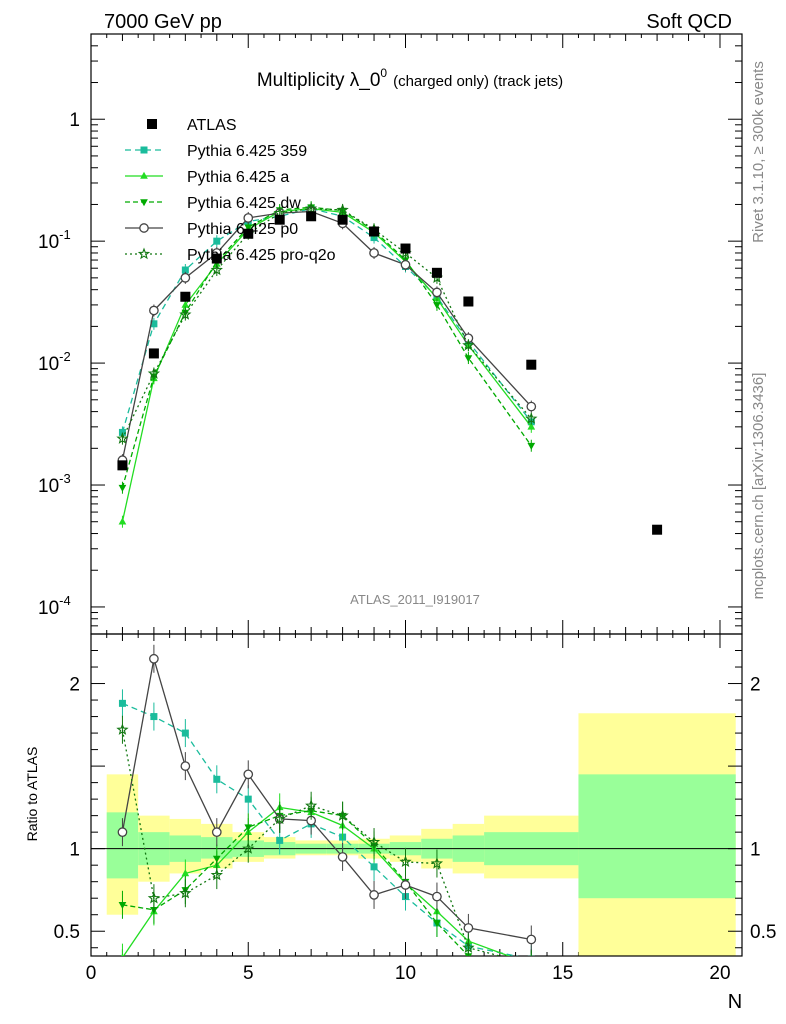 The height and width of the screenshot is (1024, 786). I want to click on legend-label: ATLAS, so click(212, 125).